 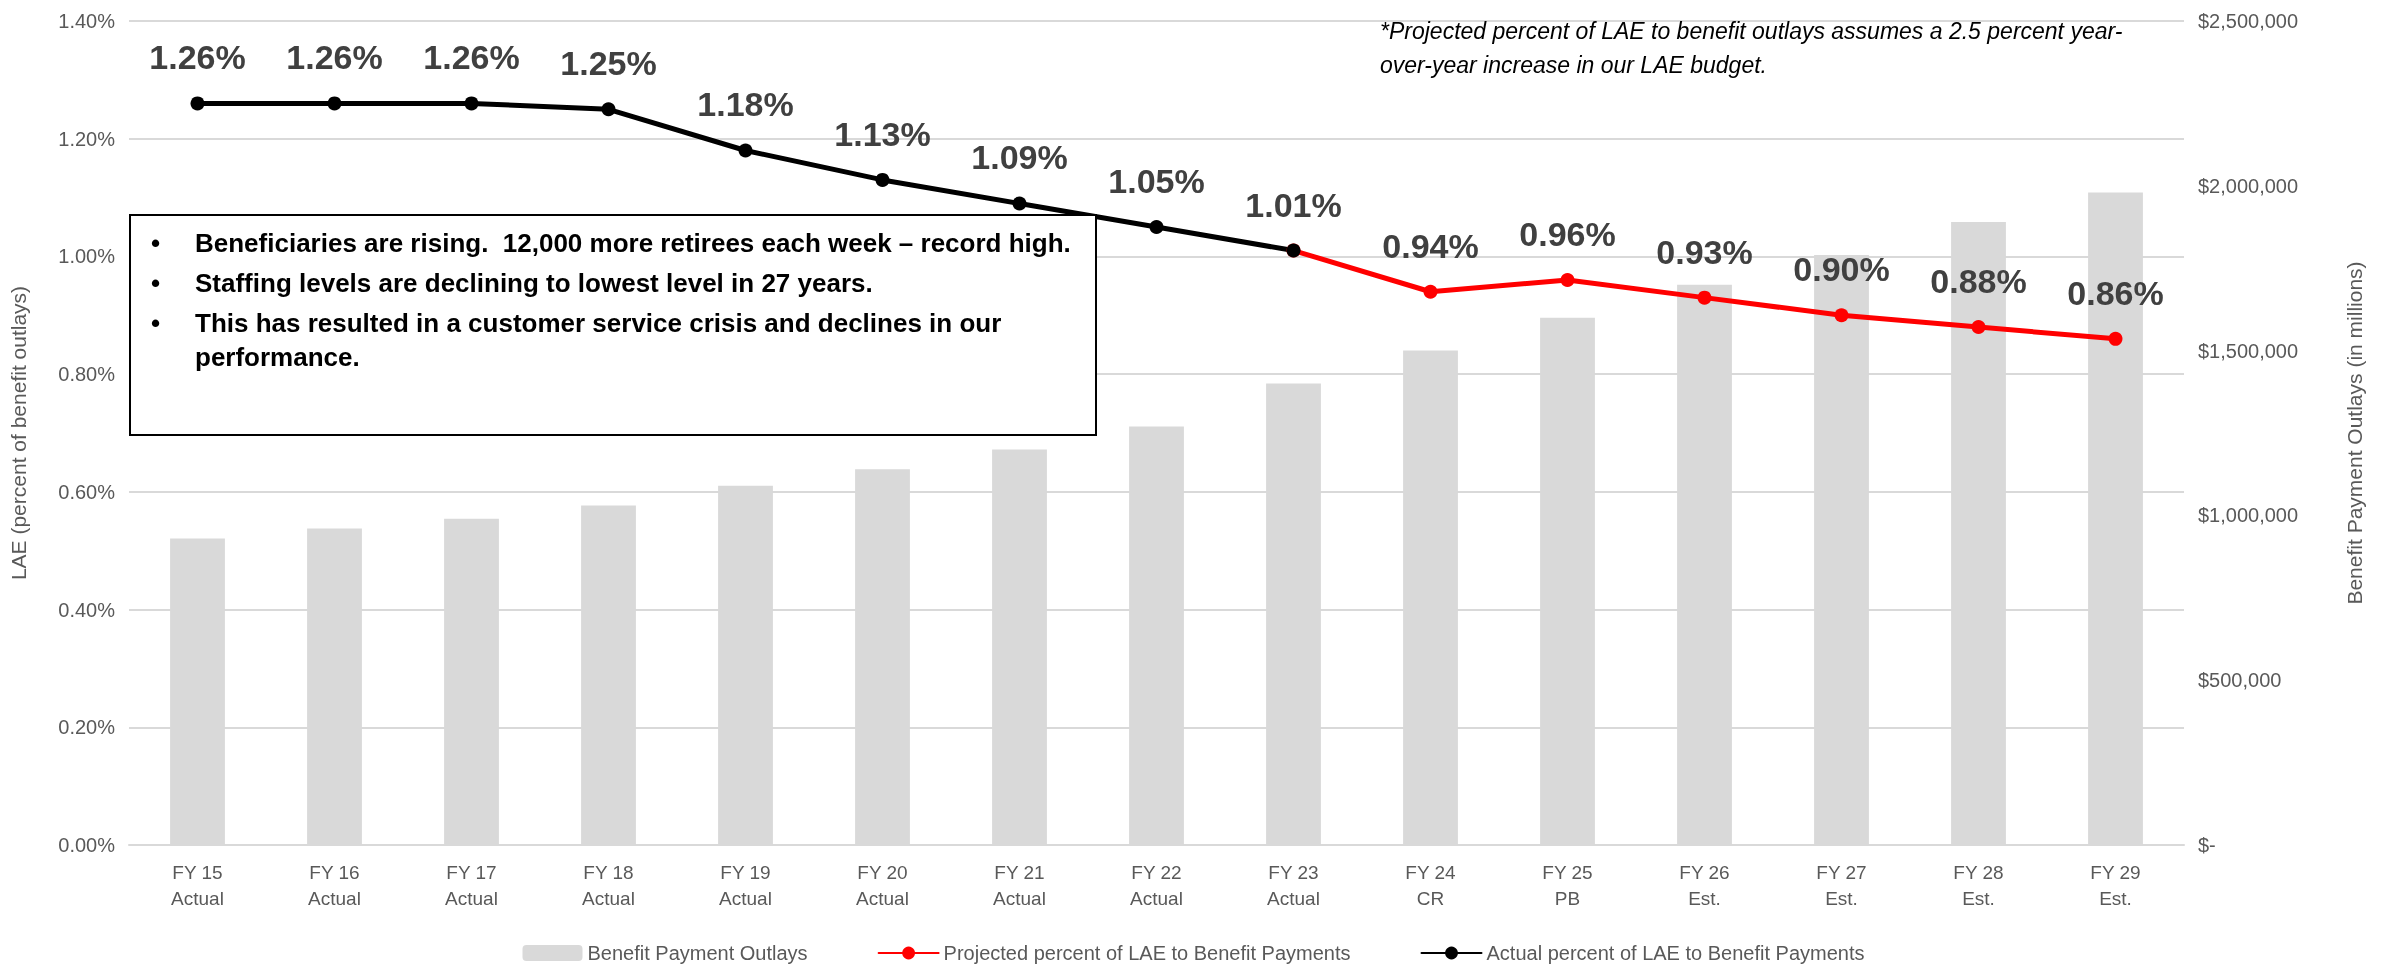 What do you see at coordinates (87, 491) in the screenshot?
I see `y-tick-label: 0.60%` at bounding box center [87, 491].